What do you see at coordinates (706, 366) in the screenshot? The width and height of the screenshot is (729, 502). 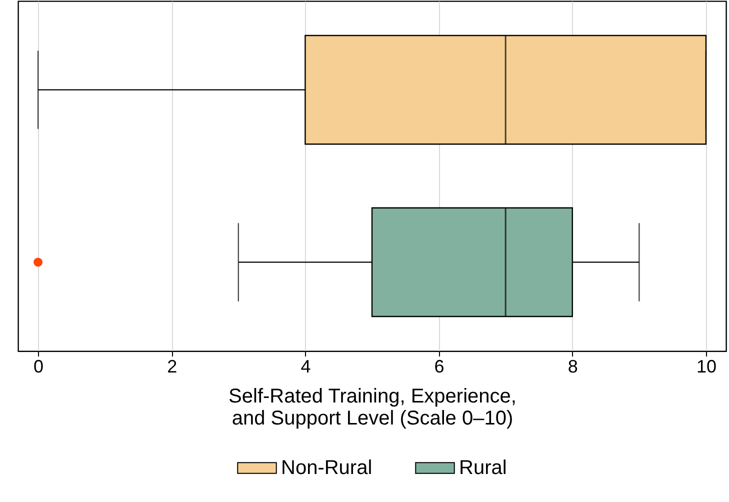 I see `x-tick-label: 10` at bounding box center [706, 366].